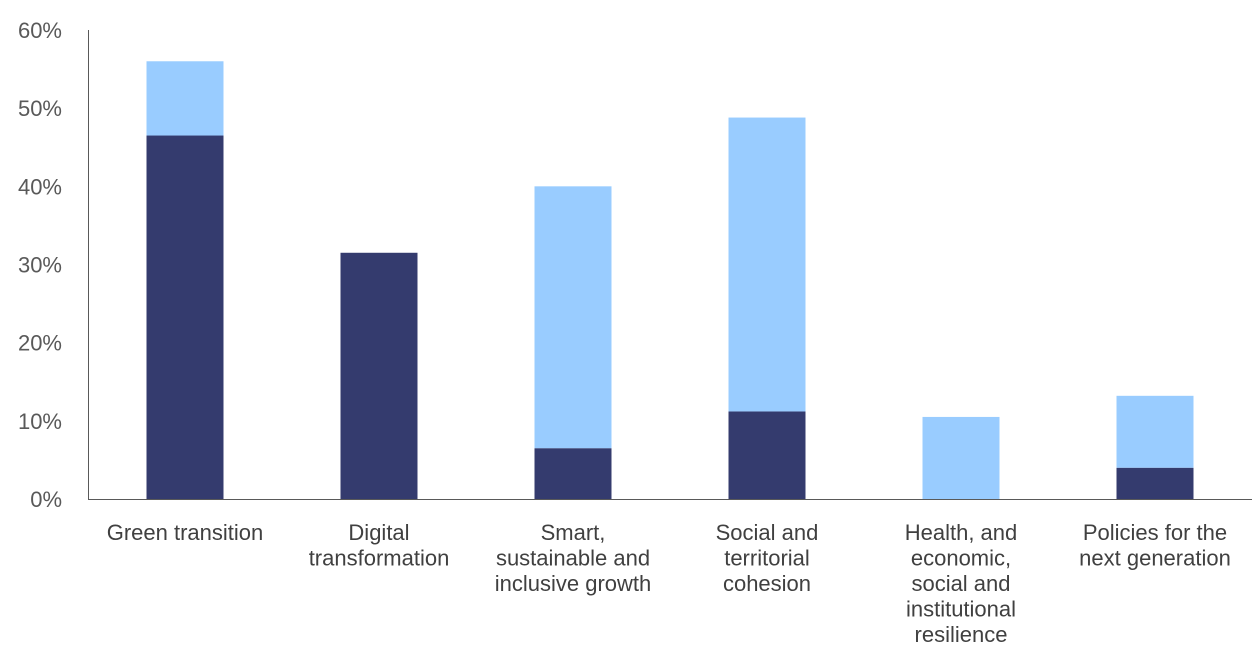  I want to click on category-label-line: Green transition, so click(185, 532).